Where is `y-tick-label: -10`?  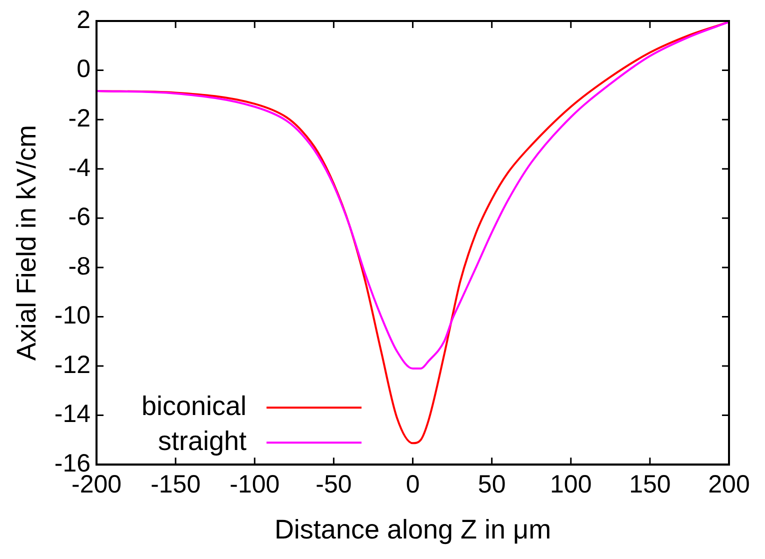 y-tick-label: -10 is located at coordinates (72, 316).